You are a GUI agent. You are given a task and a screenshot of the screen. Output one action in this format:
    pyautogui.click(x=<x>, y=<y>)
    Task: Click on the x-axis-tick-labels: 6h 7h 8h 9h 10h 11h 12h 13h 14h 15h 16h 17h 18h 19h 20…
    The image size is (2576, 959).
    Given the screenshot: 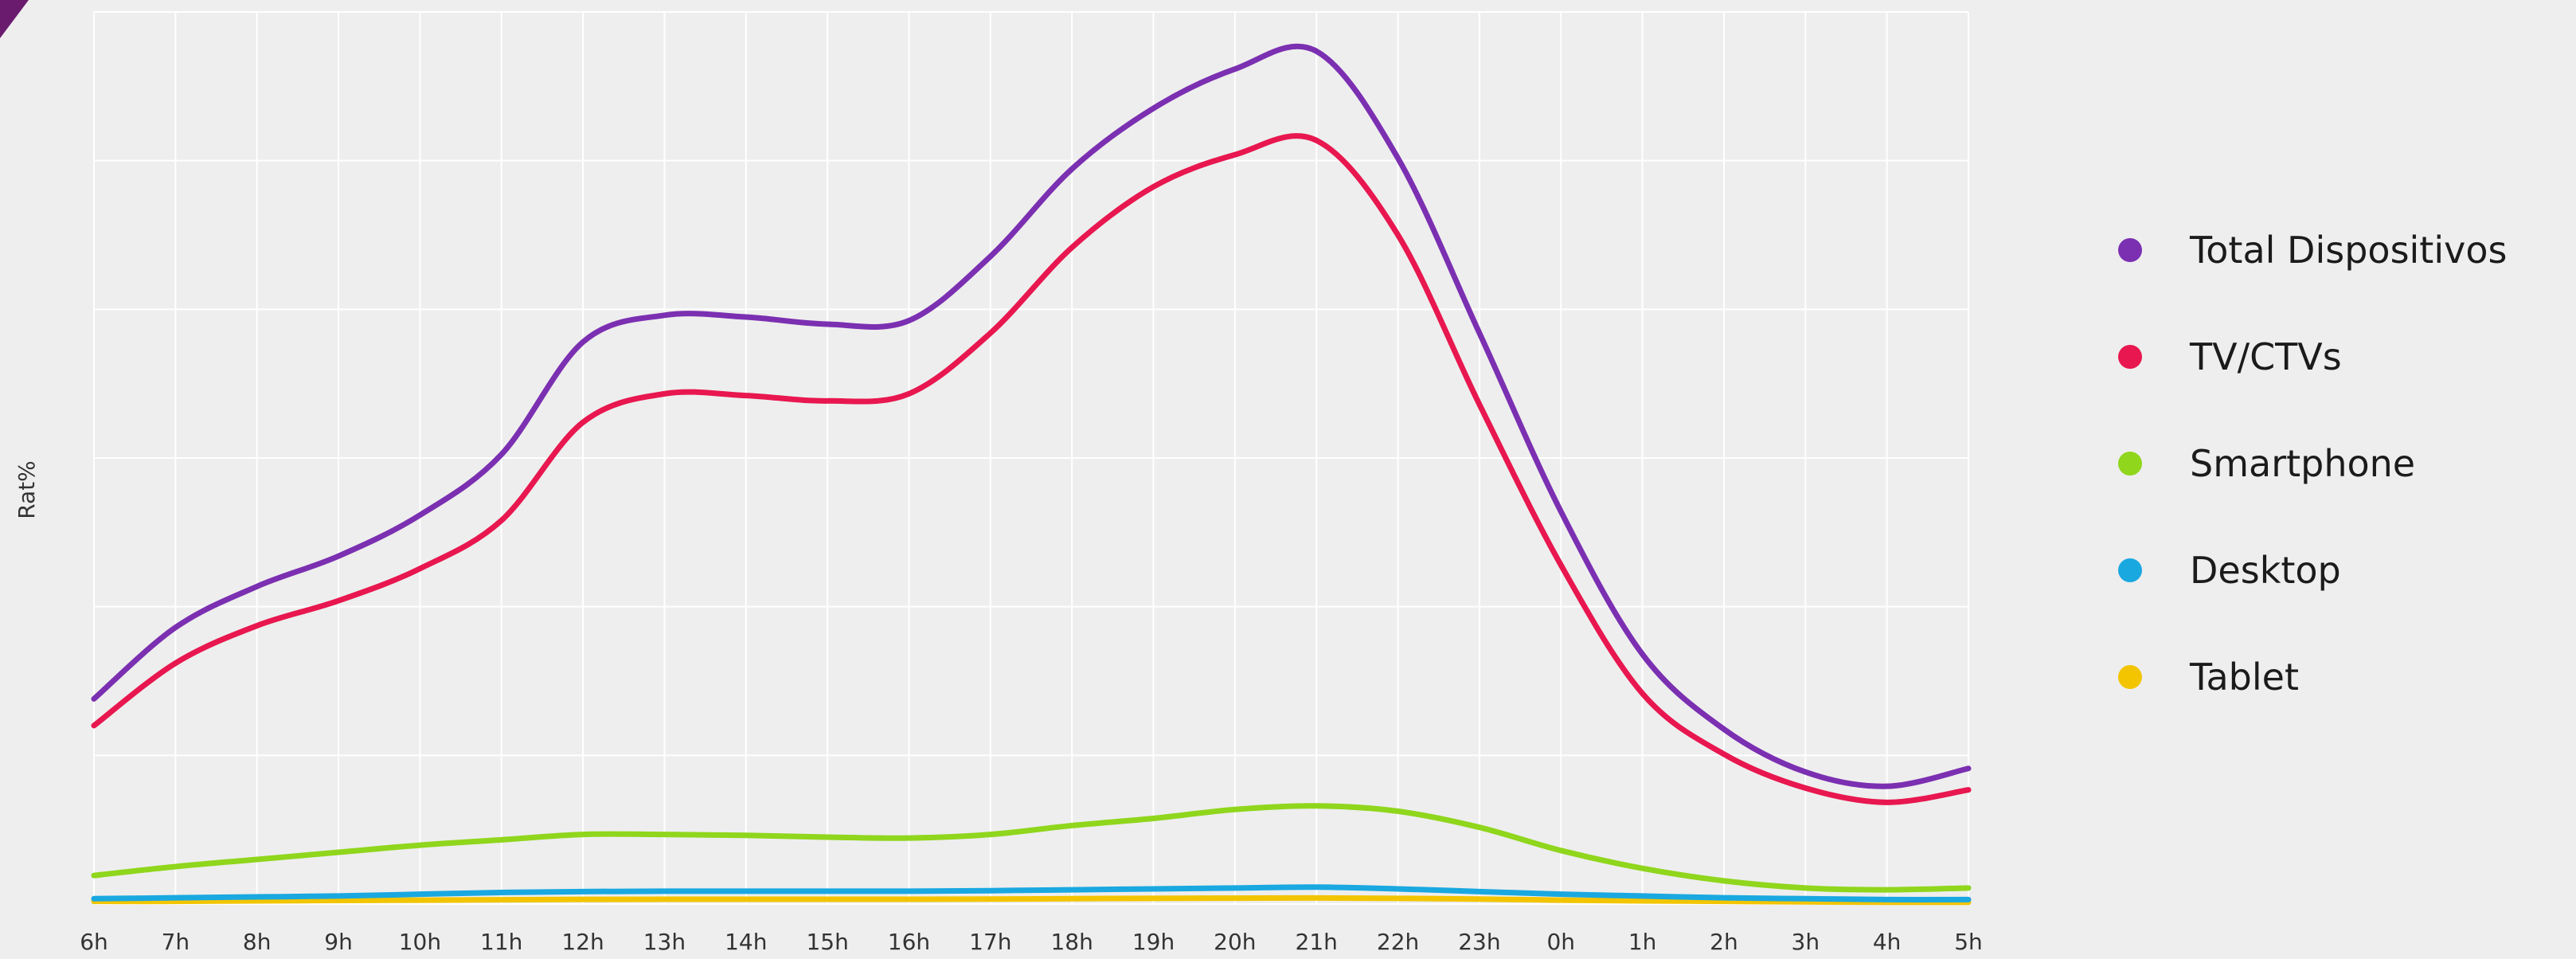 What is the action you would take?
    pyautogui.click(x=1031, y=942)
    